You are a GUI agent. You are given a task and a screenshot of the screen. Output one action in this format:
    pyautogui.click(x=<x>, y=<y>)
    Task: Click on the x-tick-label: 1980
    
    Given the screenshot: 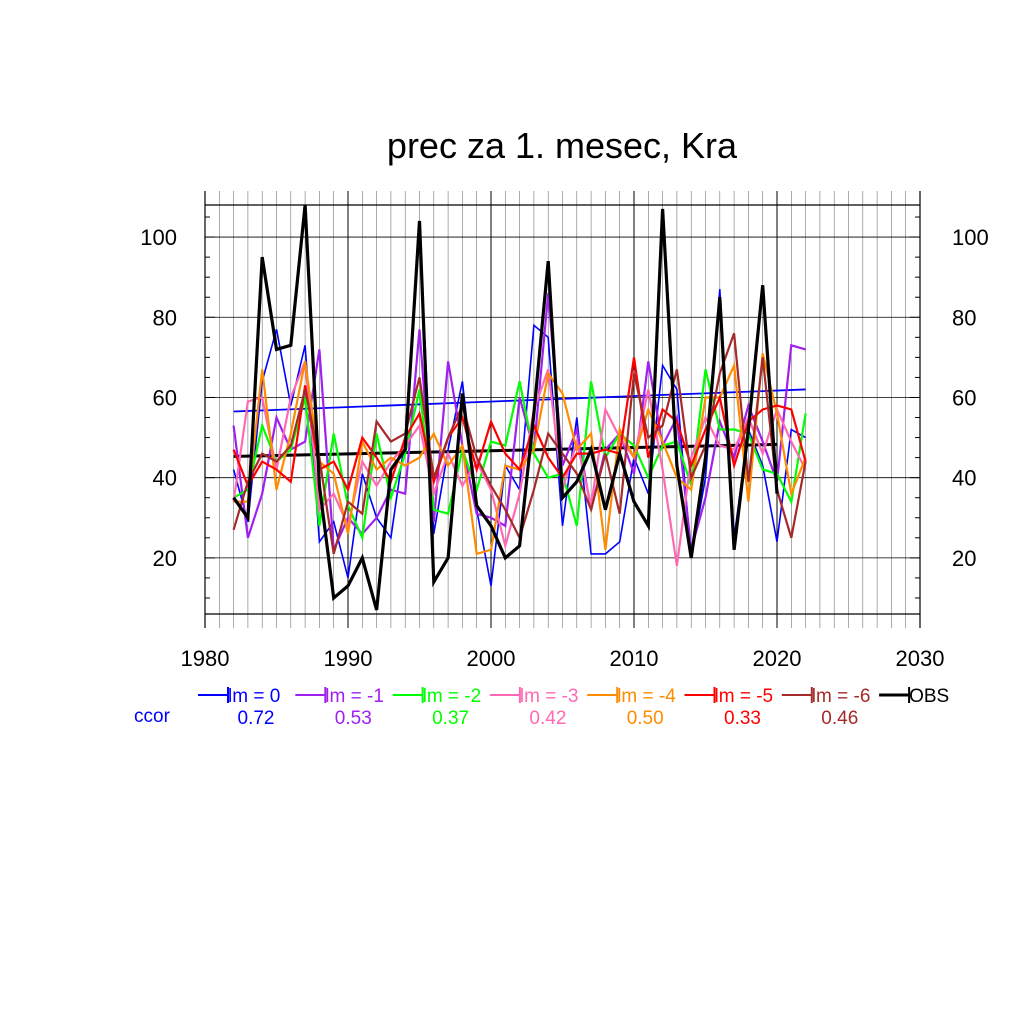 What is the action you would take?
    pyautogui.click(x=205, y=658)
    